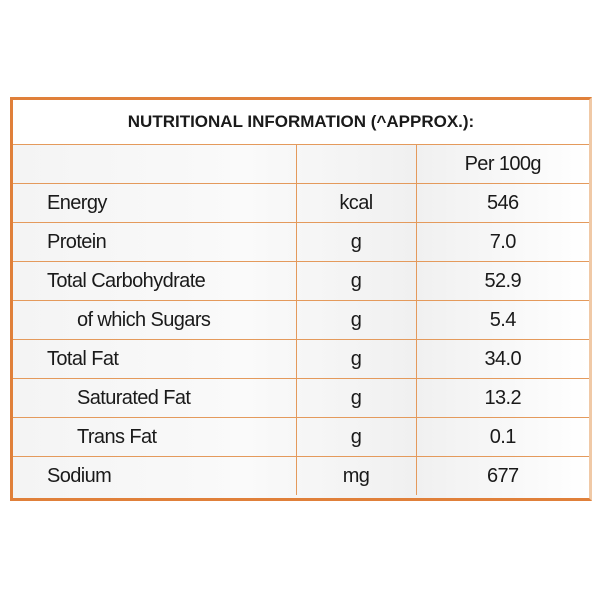 Image resolution: width=600 pixels, height=600 pixels. I want to click on amount: 34.0, so click(502, 359).